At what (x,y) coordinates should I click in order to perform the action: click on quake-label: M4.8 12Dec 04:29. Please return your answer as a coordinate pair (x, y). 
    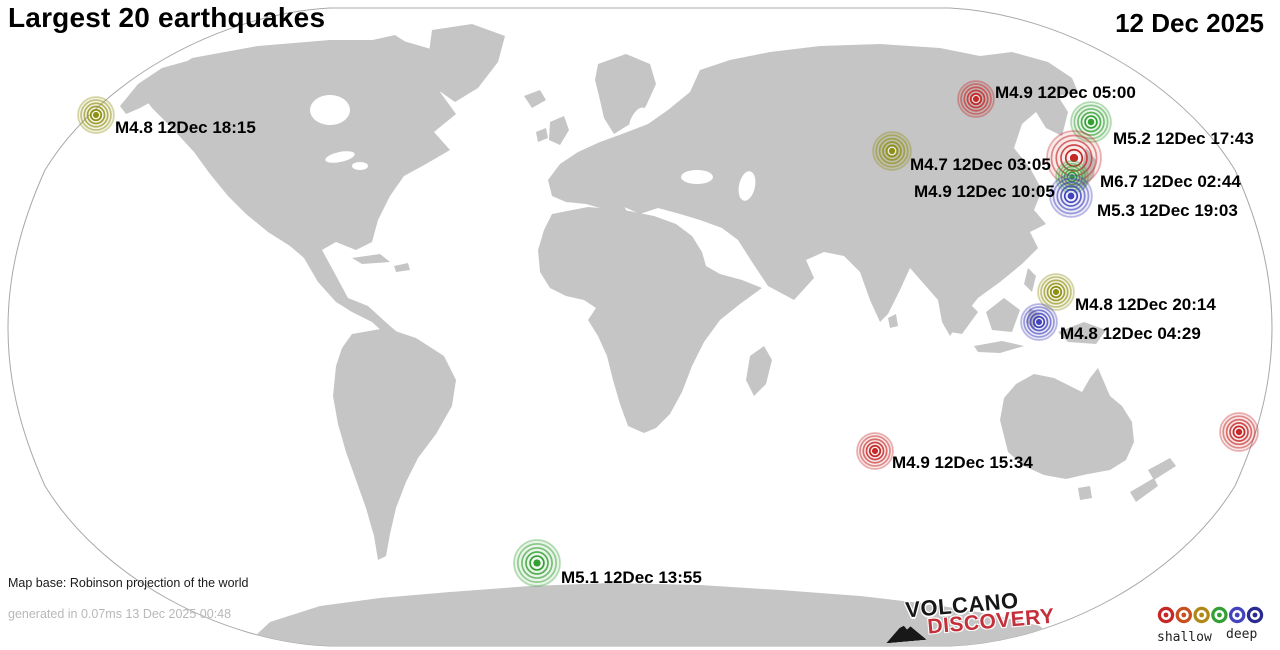
    Looking at the image, I should click on (1130, 333).